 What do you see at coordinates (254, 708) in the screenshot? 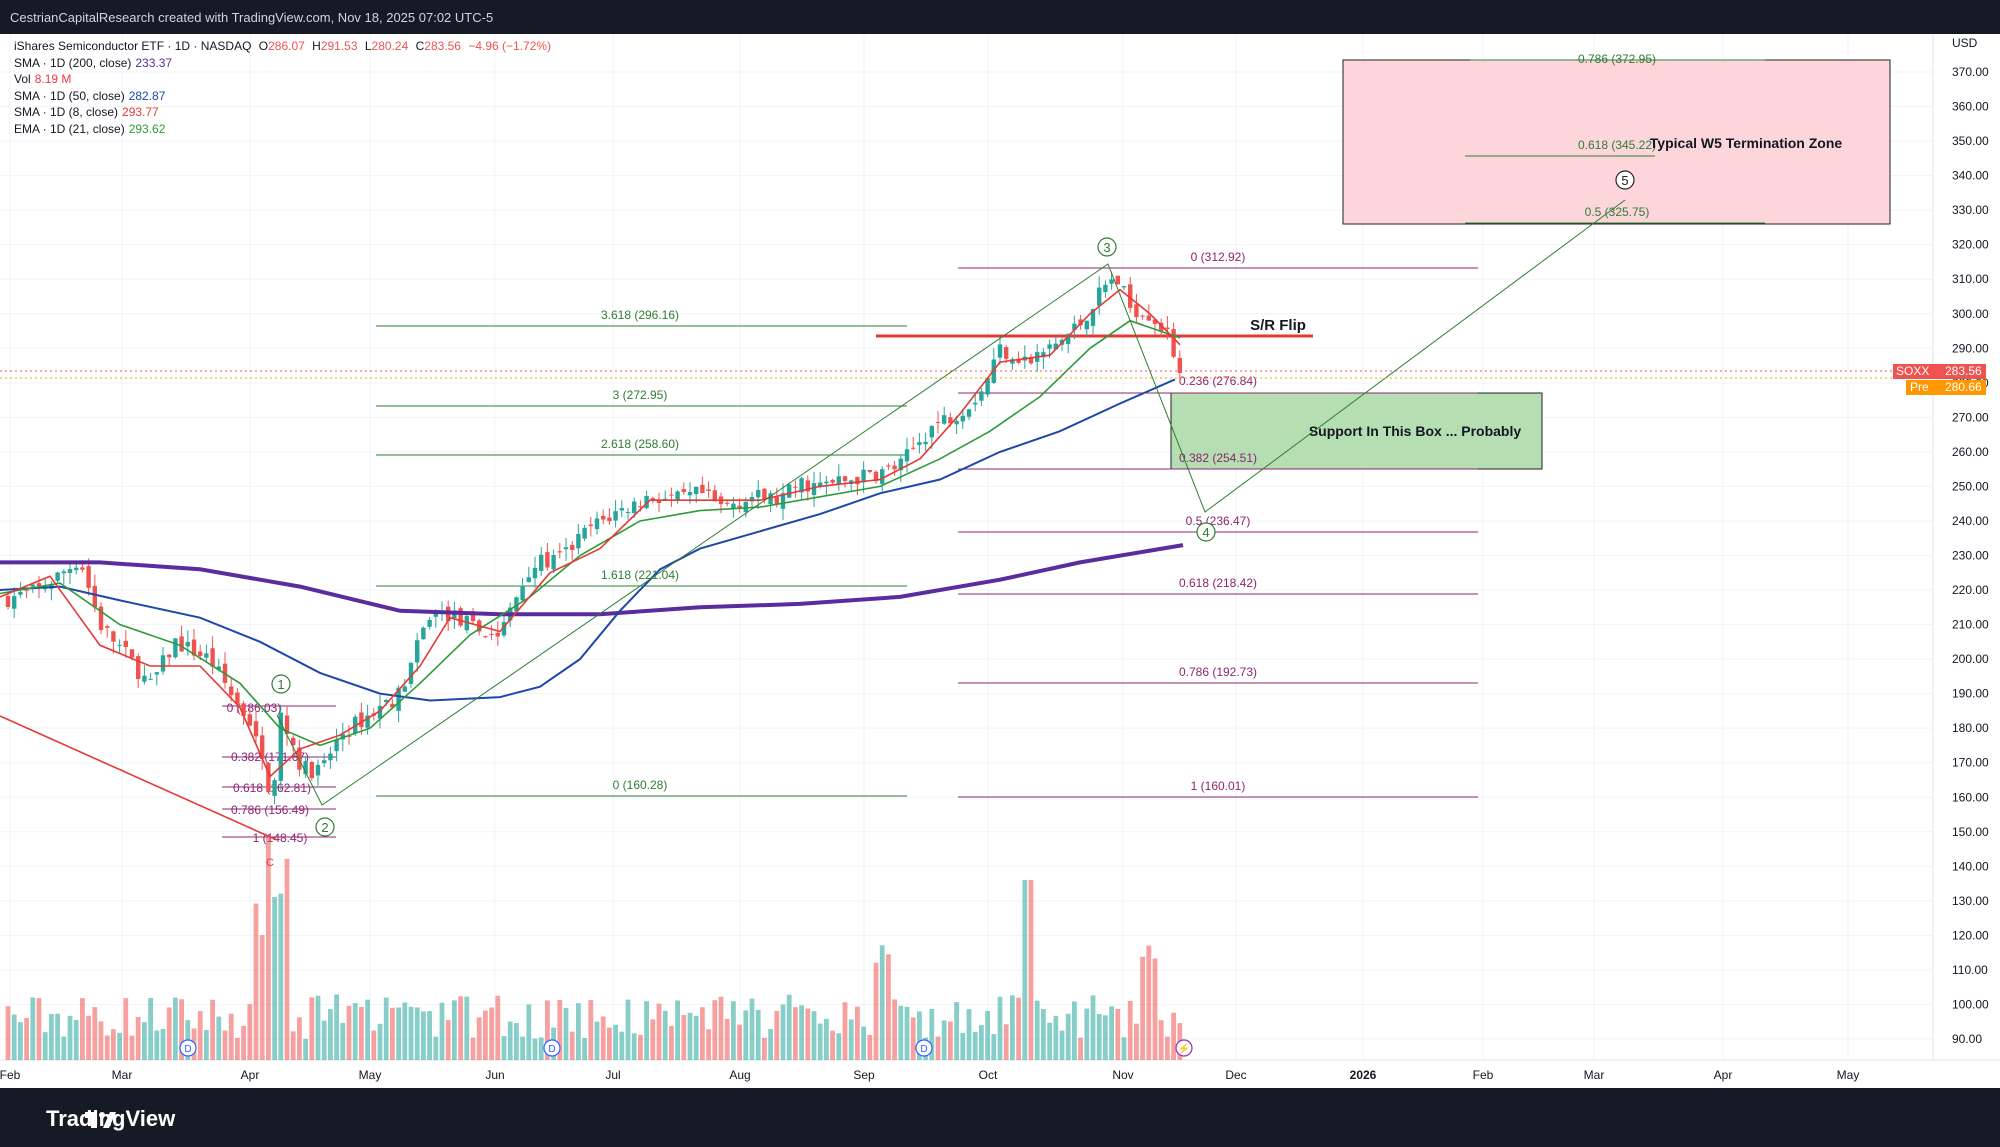
I see `fib-w1-0-label: 0 (186.03)` at bounding box center [254, 708].